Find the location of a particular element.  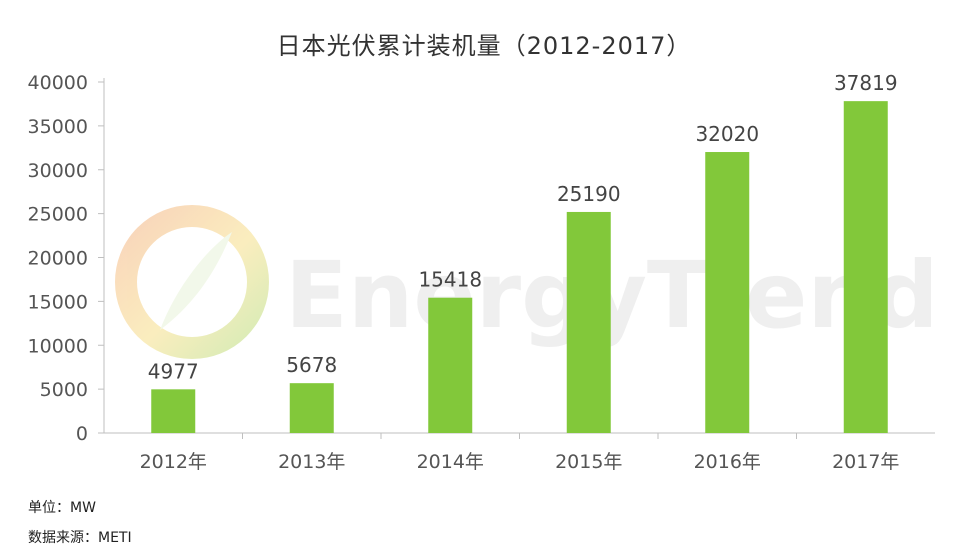

y-tick-label: 15000 is located at coordinates (58, 302).